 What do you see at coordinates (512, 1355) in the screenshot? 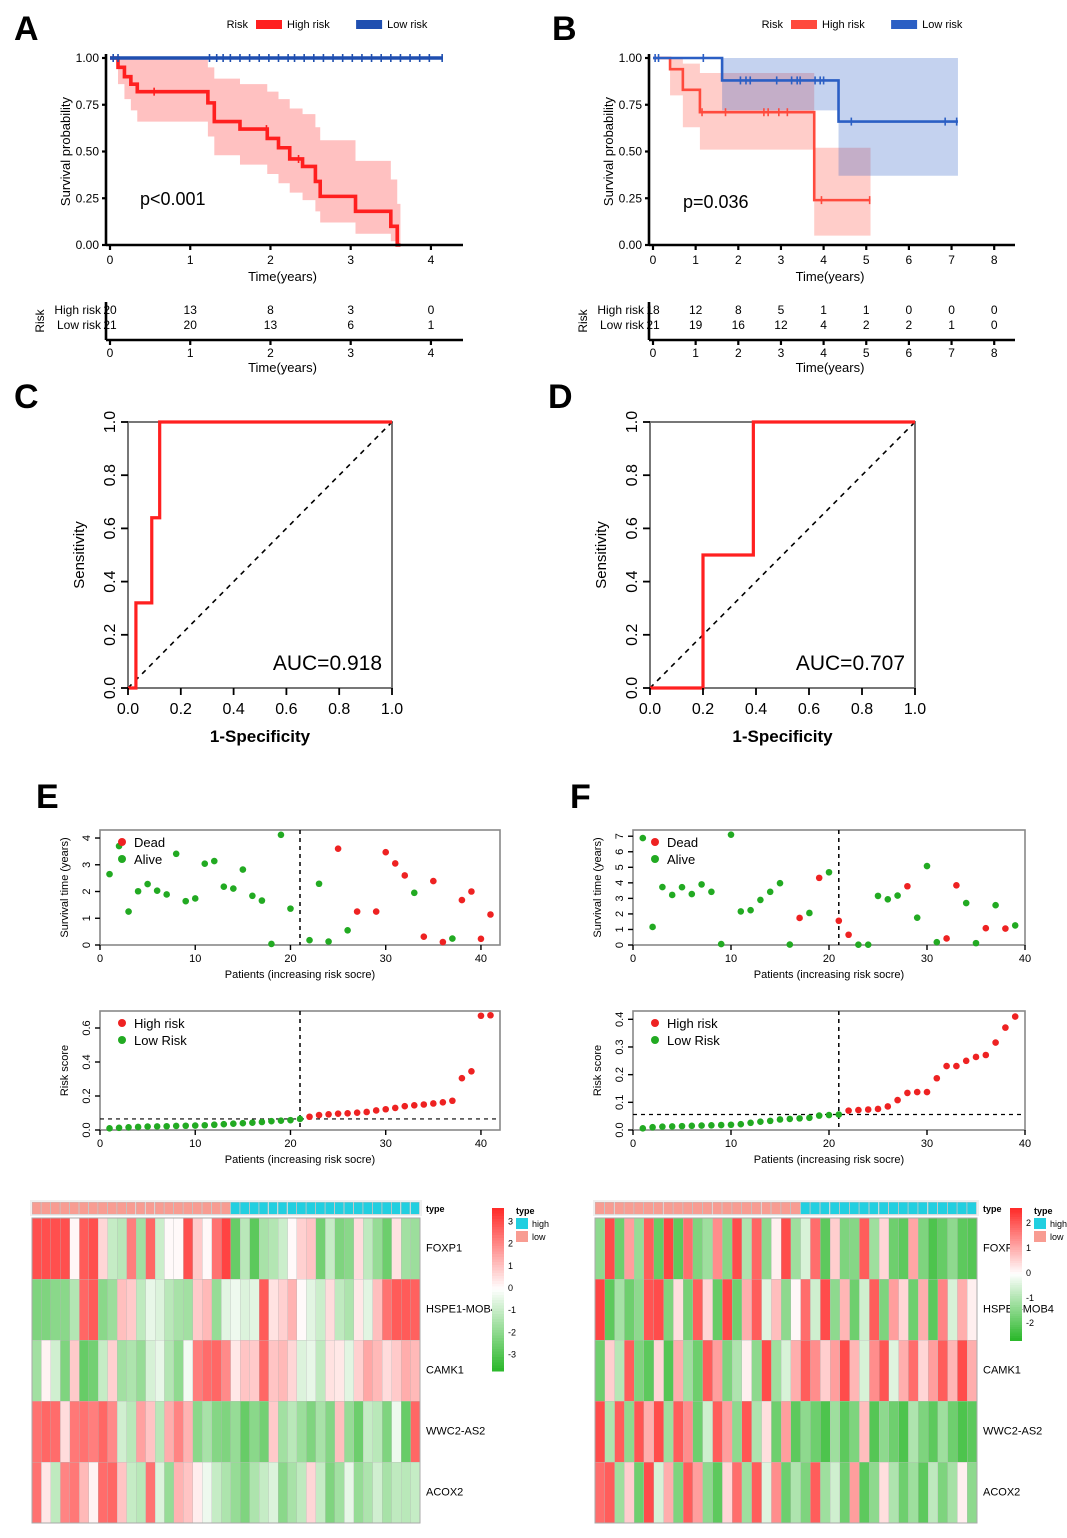
I see `heatmap-colorbar-ticklabel: -3` at bounding box center [512, 1355].